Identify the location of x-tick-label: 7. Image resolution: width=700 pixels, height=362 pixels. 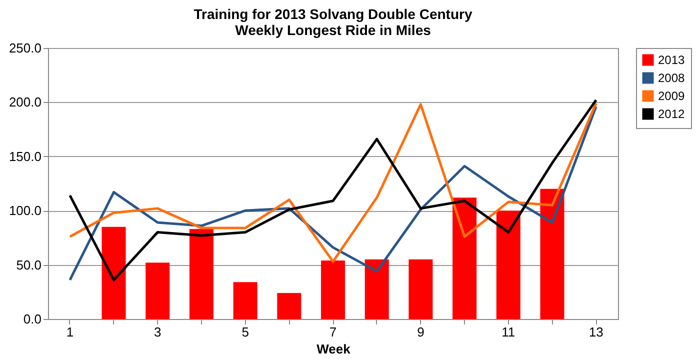
(333, 332).